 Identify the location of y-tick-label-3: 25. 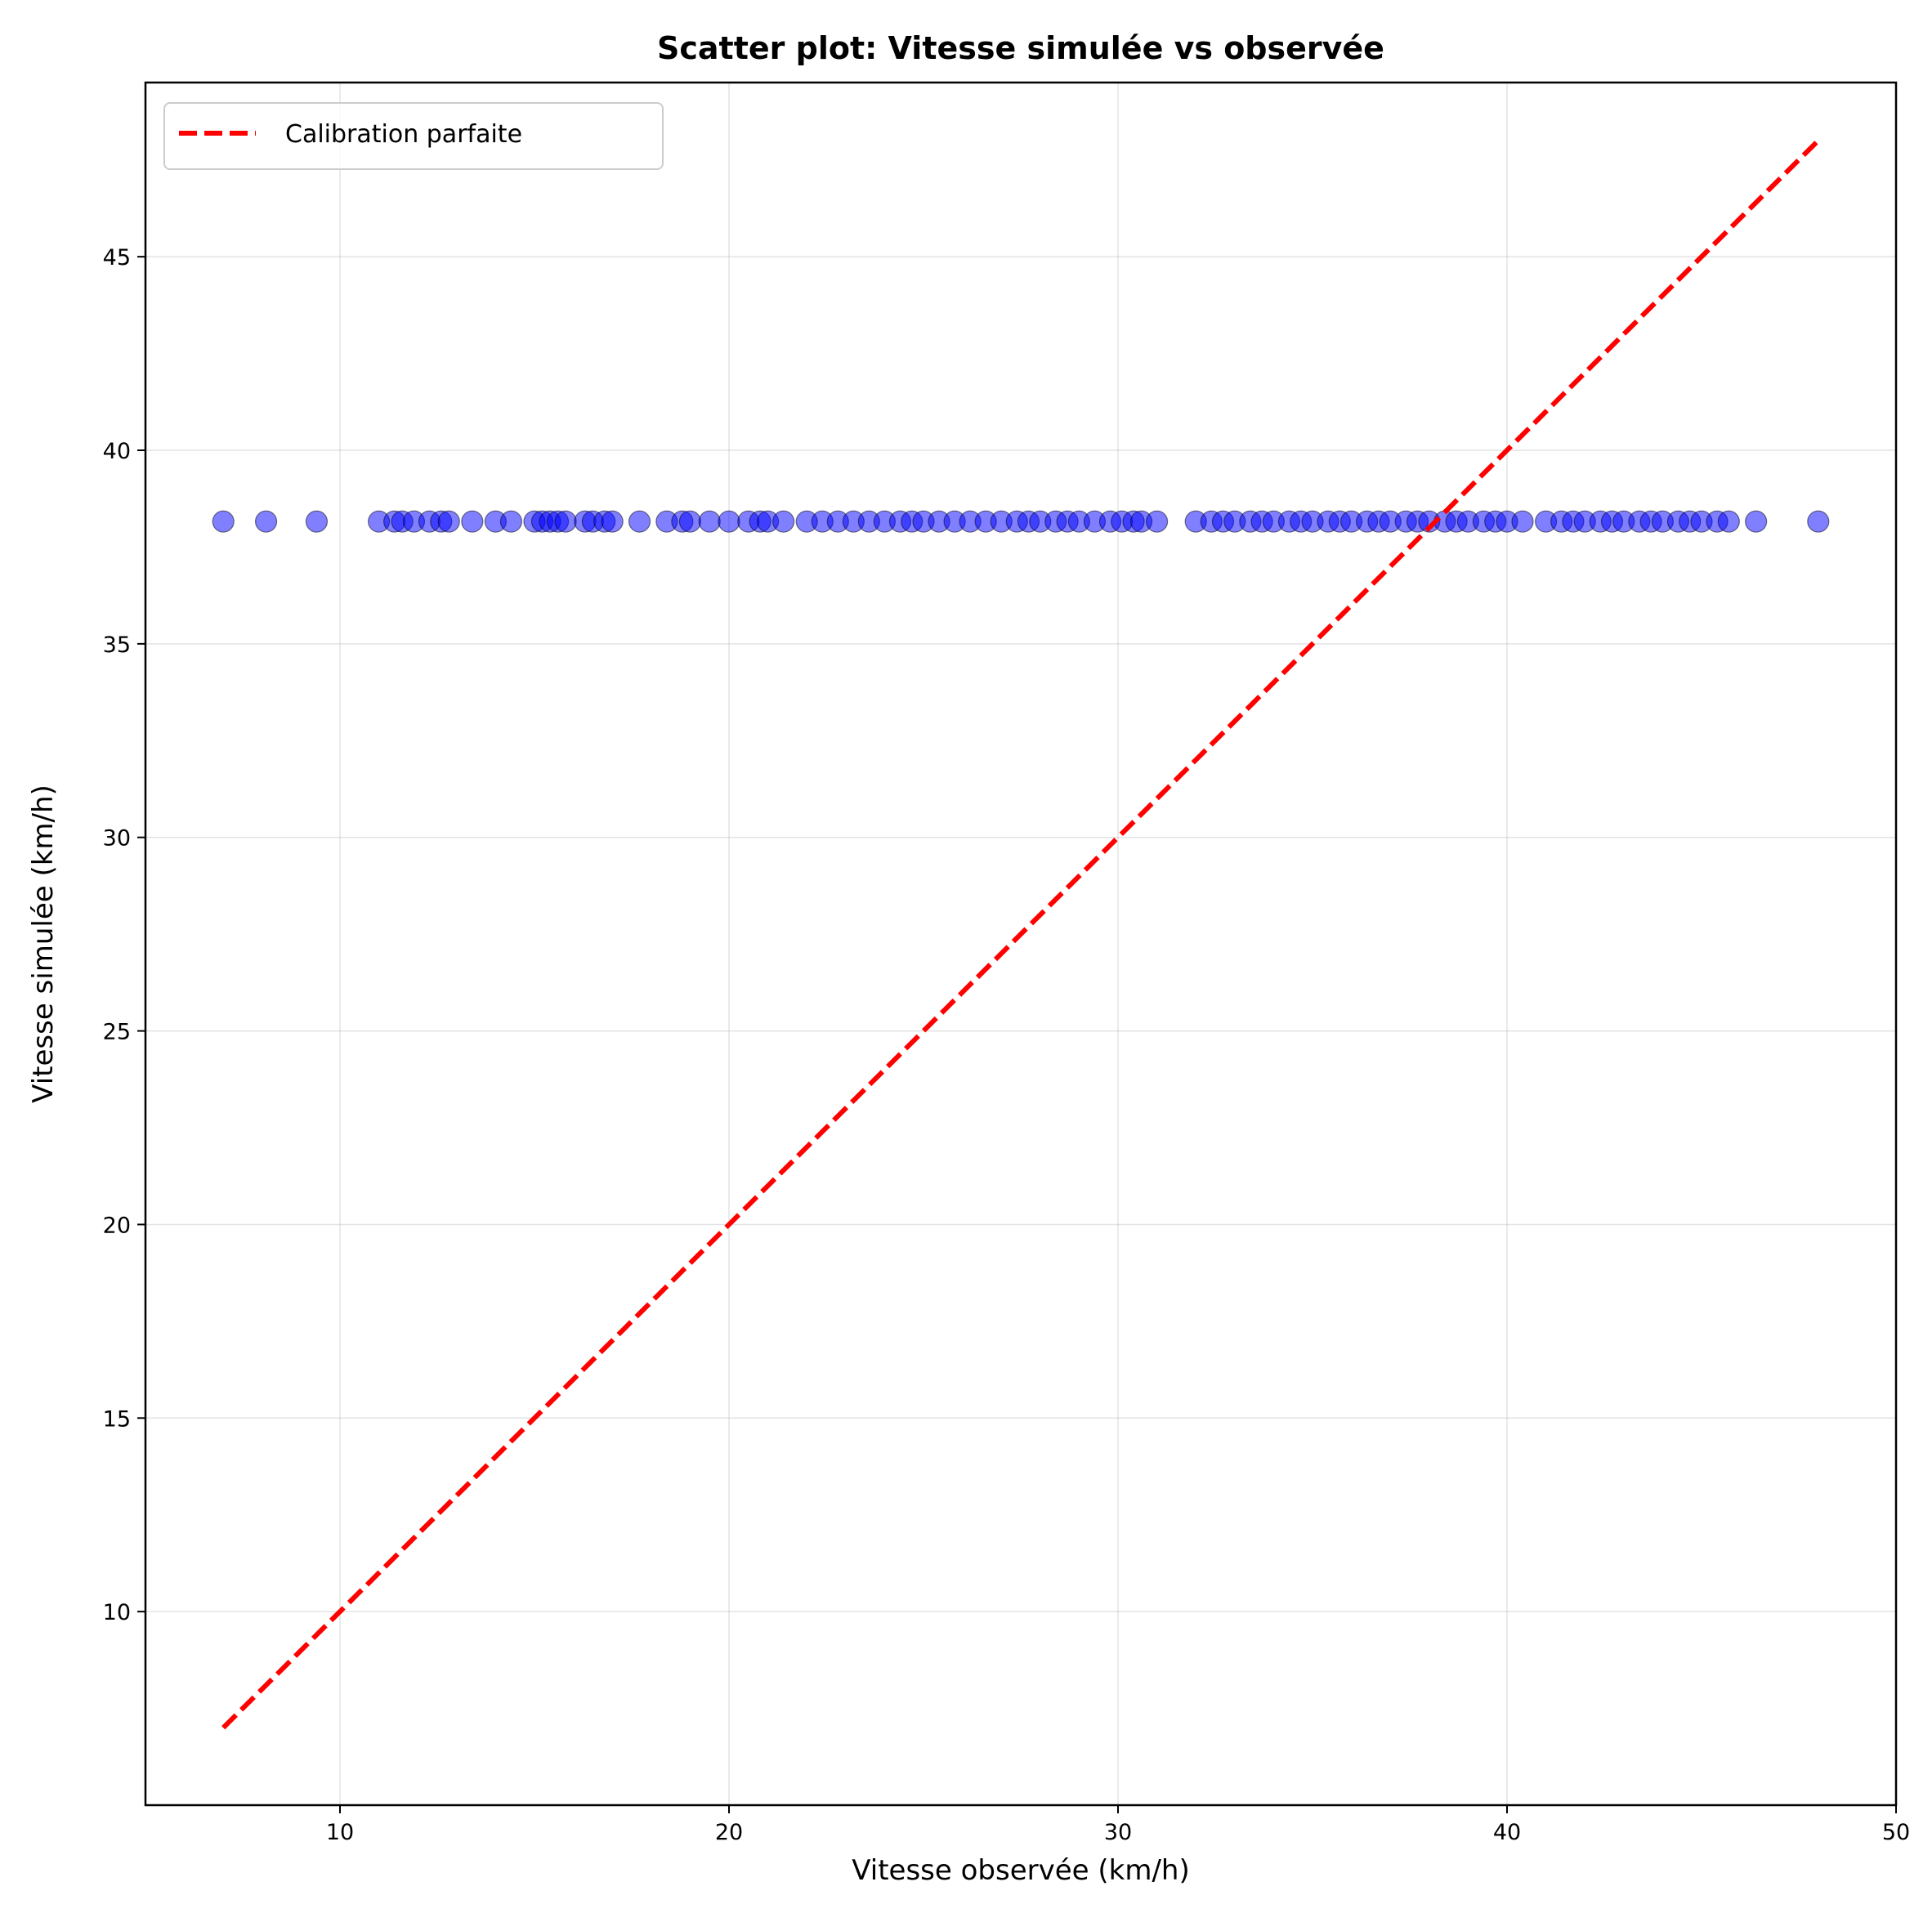
(117, 1032).